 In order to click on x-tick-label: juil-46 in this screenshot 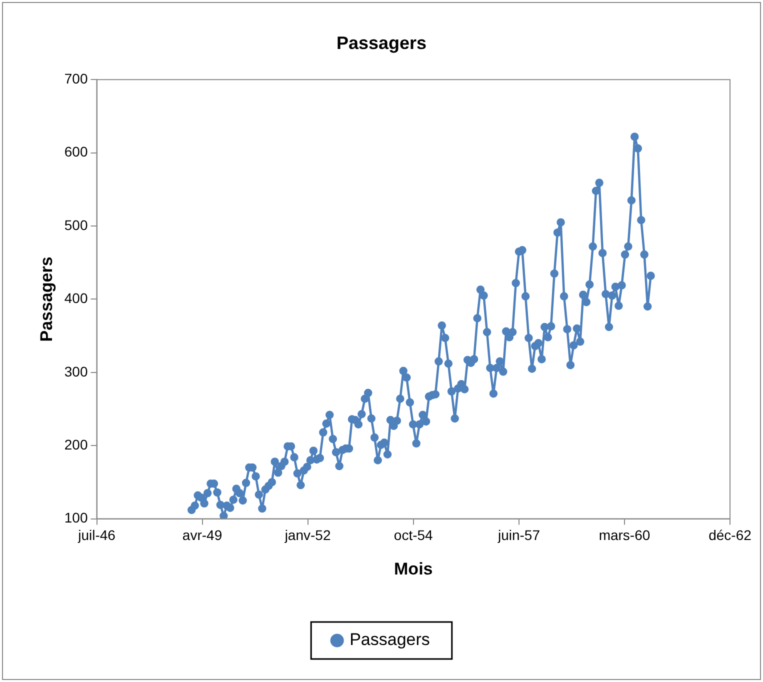, I will do `click(96, 535)`.